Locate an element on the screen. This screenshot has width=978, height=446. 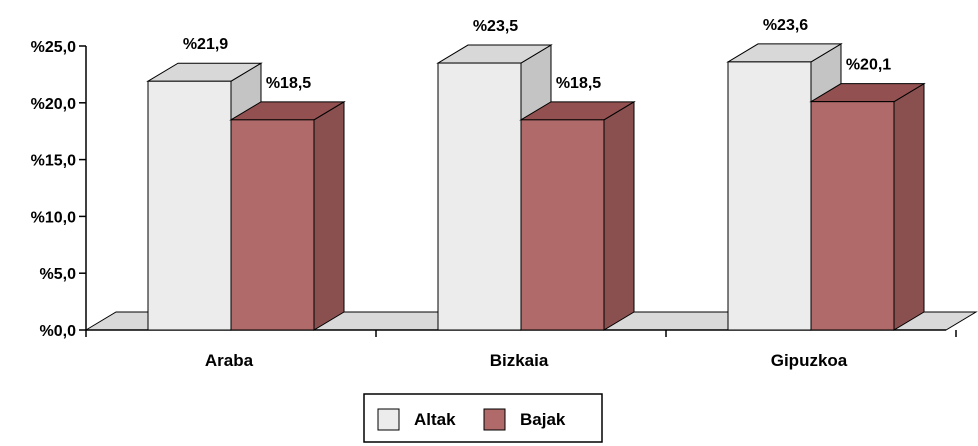
data-label-altak-bizkaia: %23,5 is located at coordinates (495, 26).